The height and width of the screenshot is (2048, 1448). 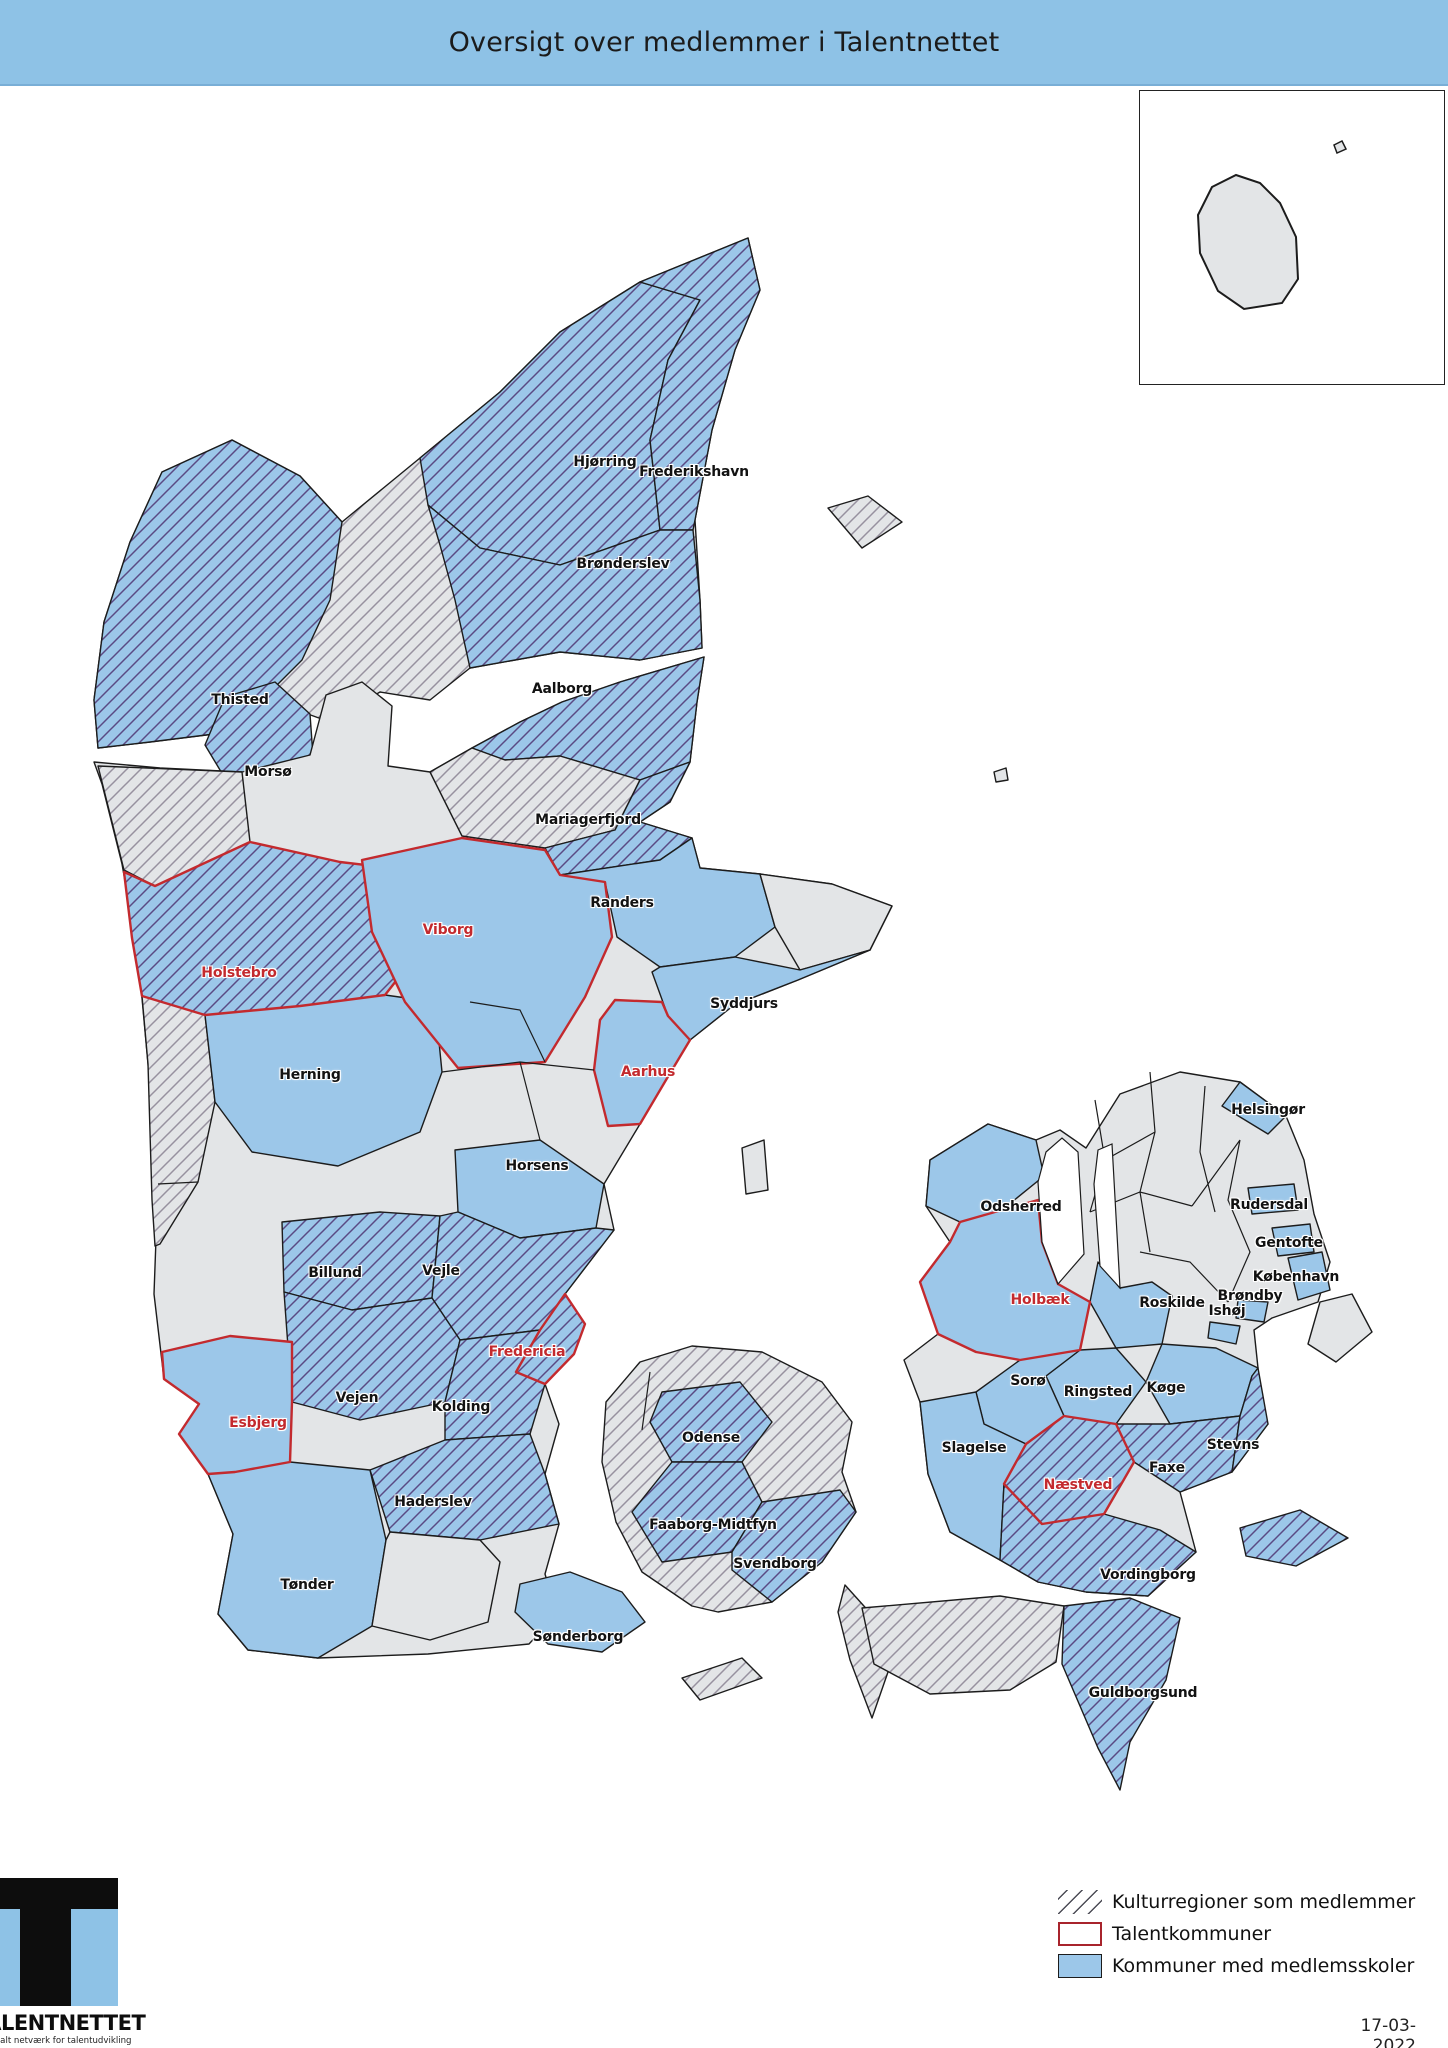 I want to click on roskilde-fjord, so click(x=1107, y=1216).